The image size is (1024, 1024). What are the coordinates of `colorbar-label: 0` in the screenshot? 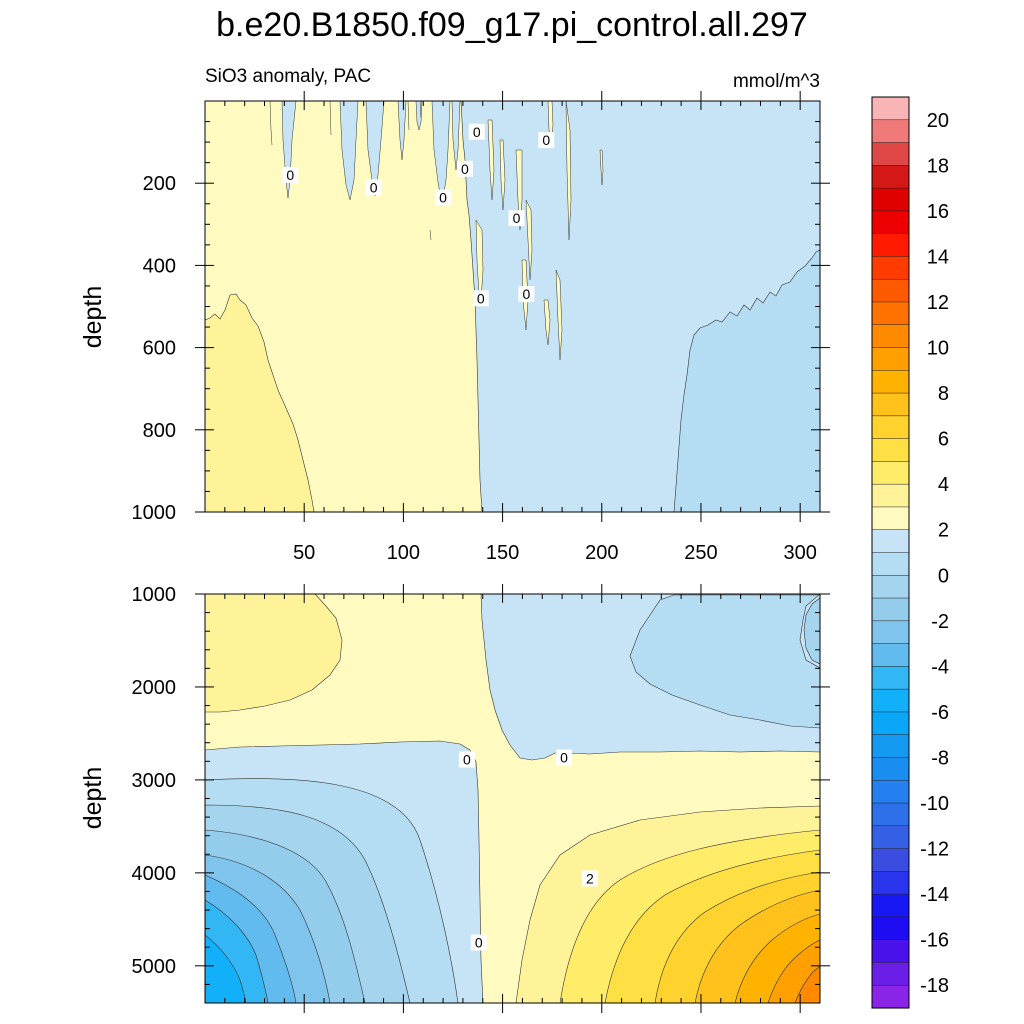 It's located at (943, 576).